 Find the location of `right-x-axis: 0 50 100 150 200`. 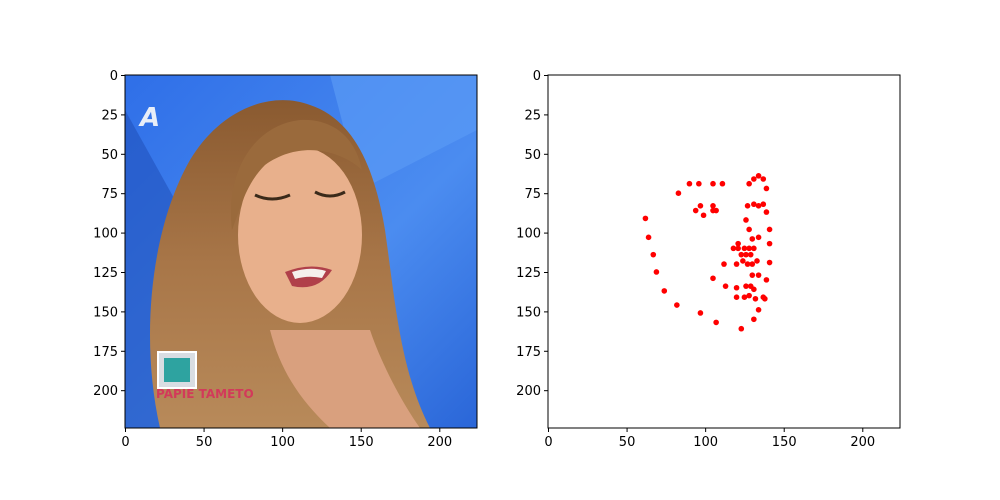

right-x-axis: 0 50 100 150 200 is located at coordinates (709, 439).